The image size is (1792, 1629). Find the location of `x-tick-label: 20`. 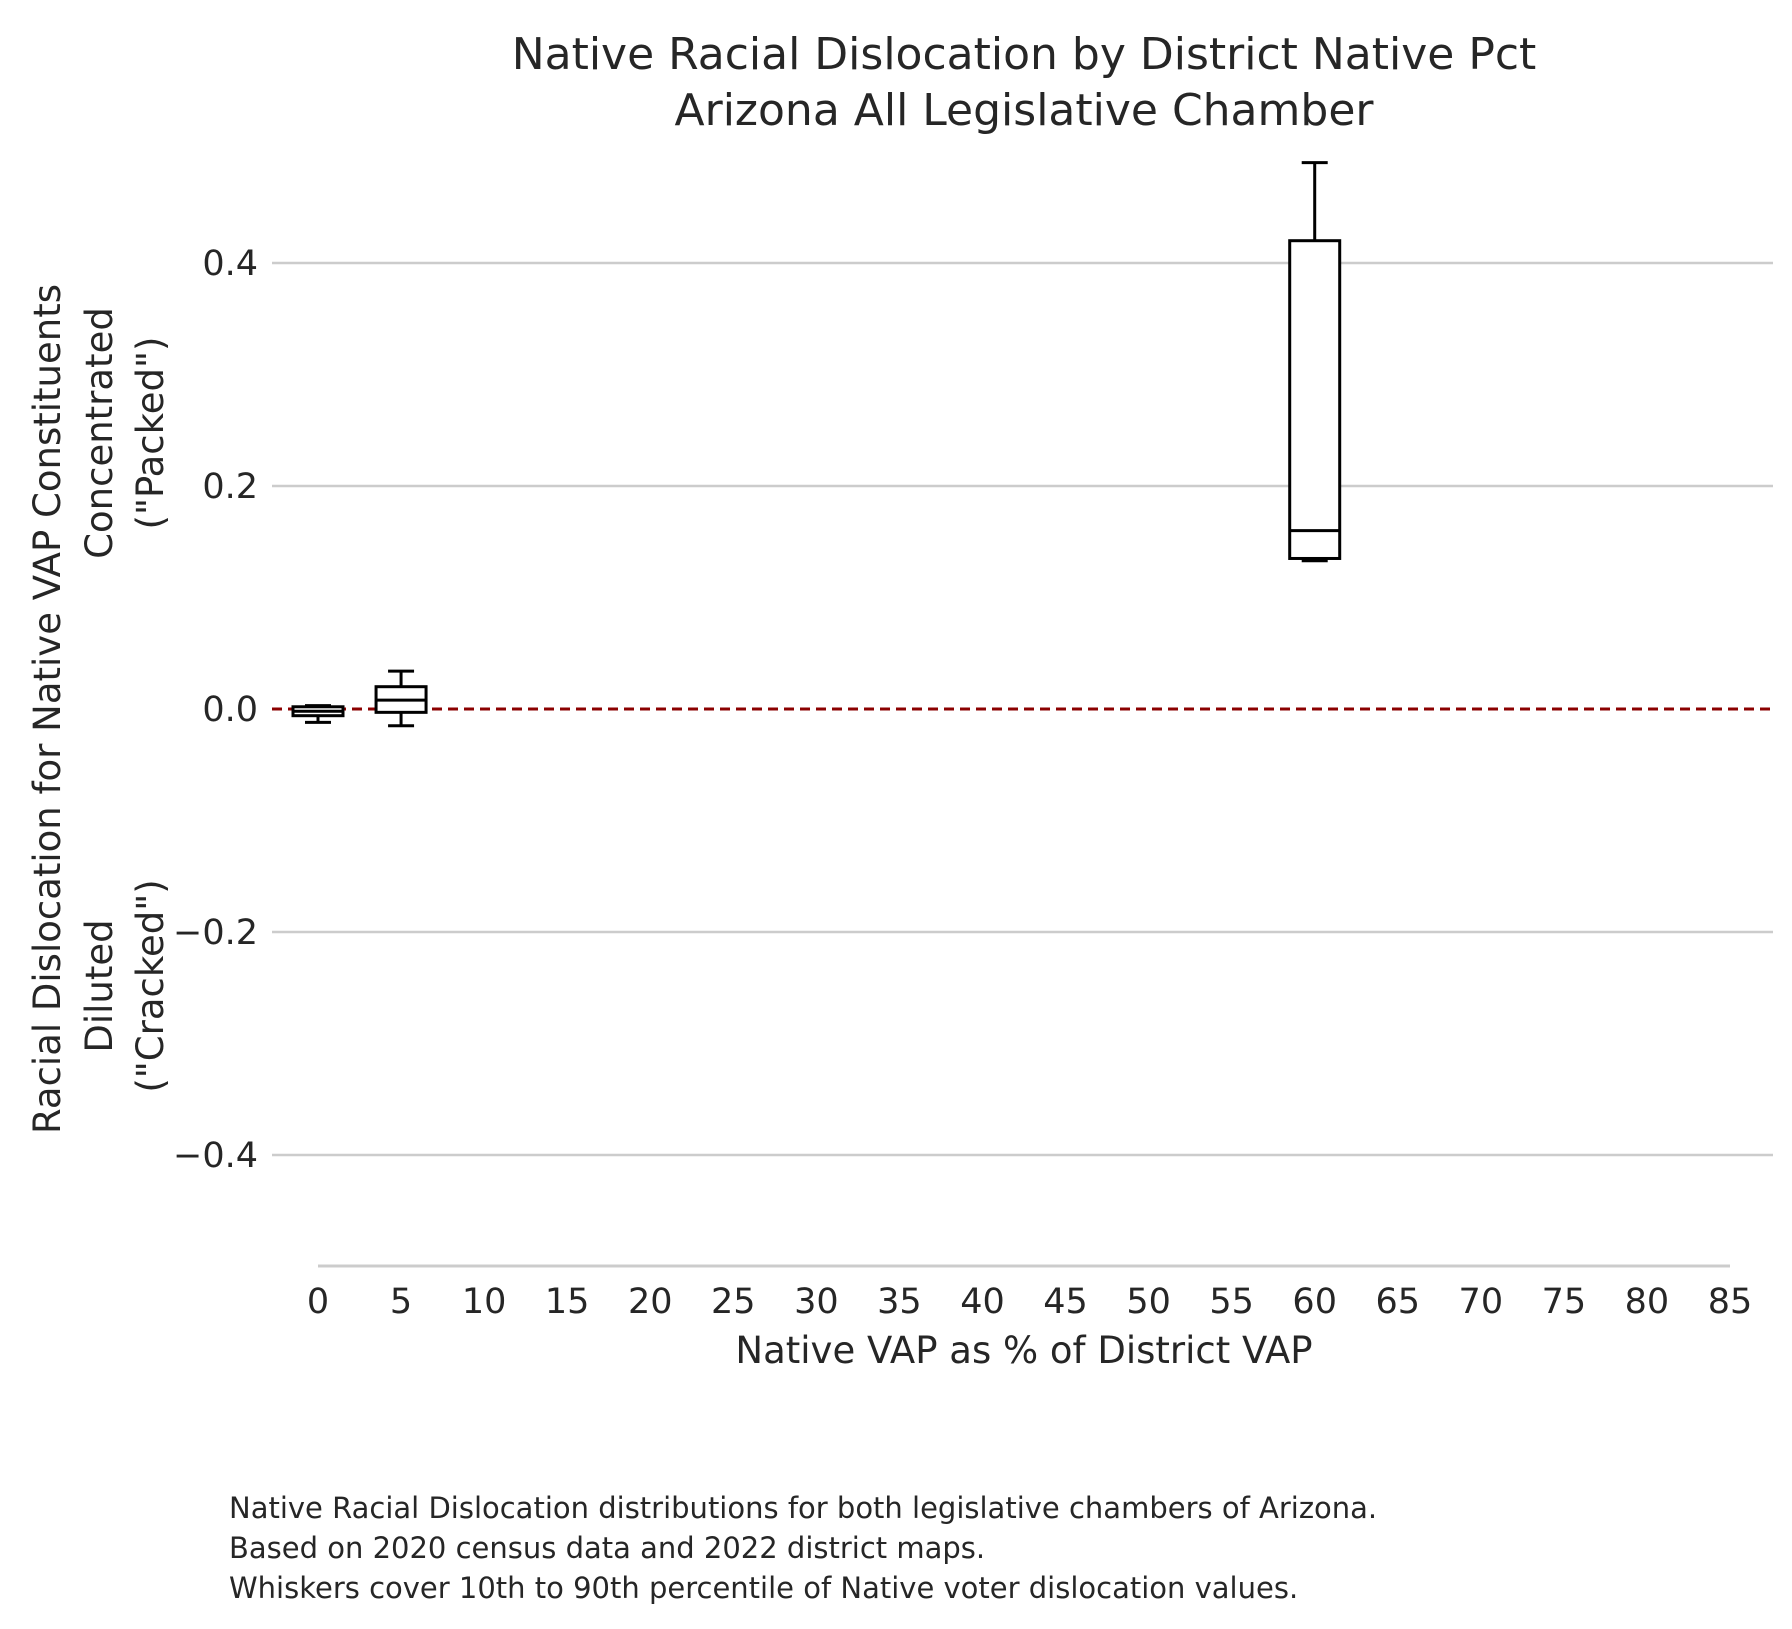

x-tick-label: 20 is located at coordinates (650, 1302).